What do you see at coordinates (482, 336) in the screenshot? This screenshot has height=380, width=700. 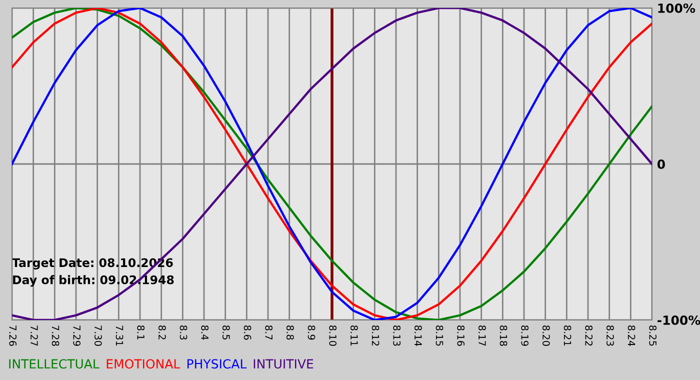 I see `x-tick-label: 8.17` at bounding box center [482, 336].